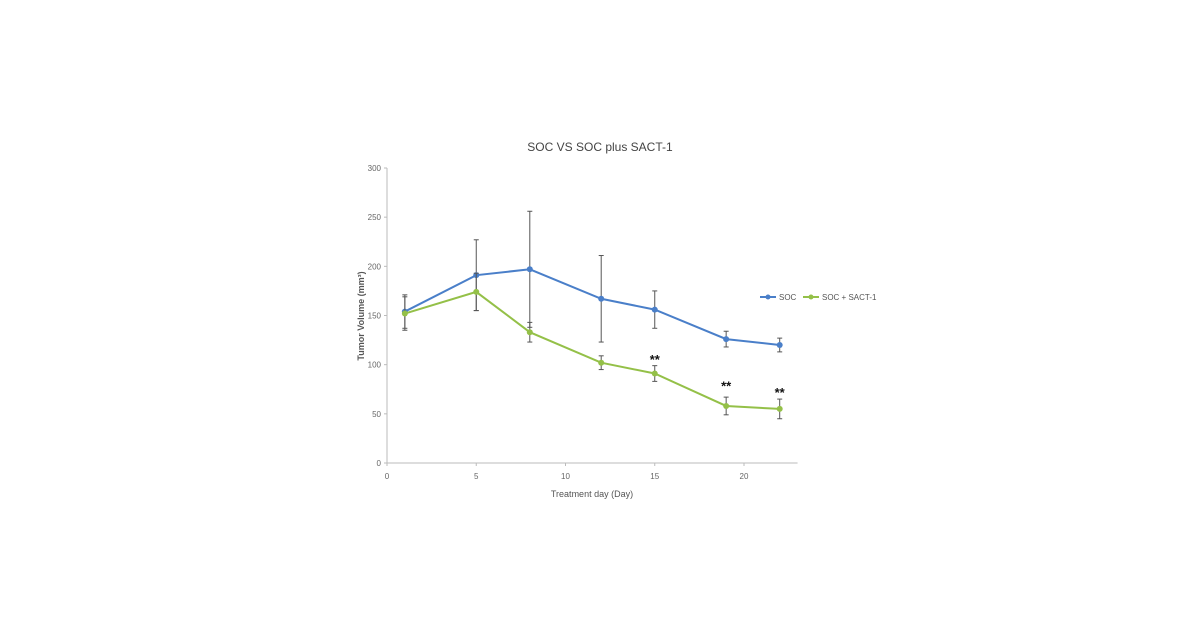 The width and height of the screenshot is (1200, 627). Describe the element at coordinates (592, 494) in the screenshot. I see `x-axis-label: Treatment day (Day)` at that location.